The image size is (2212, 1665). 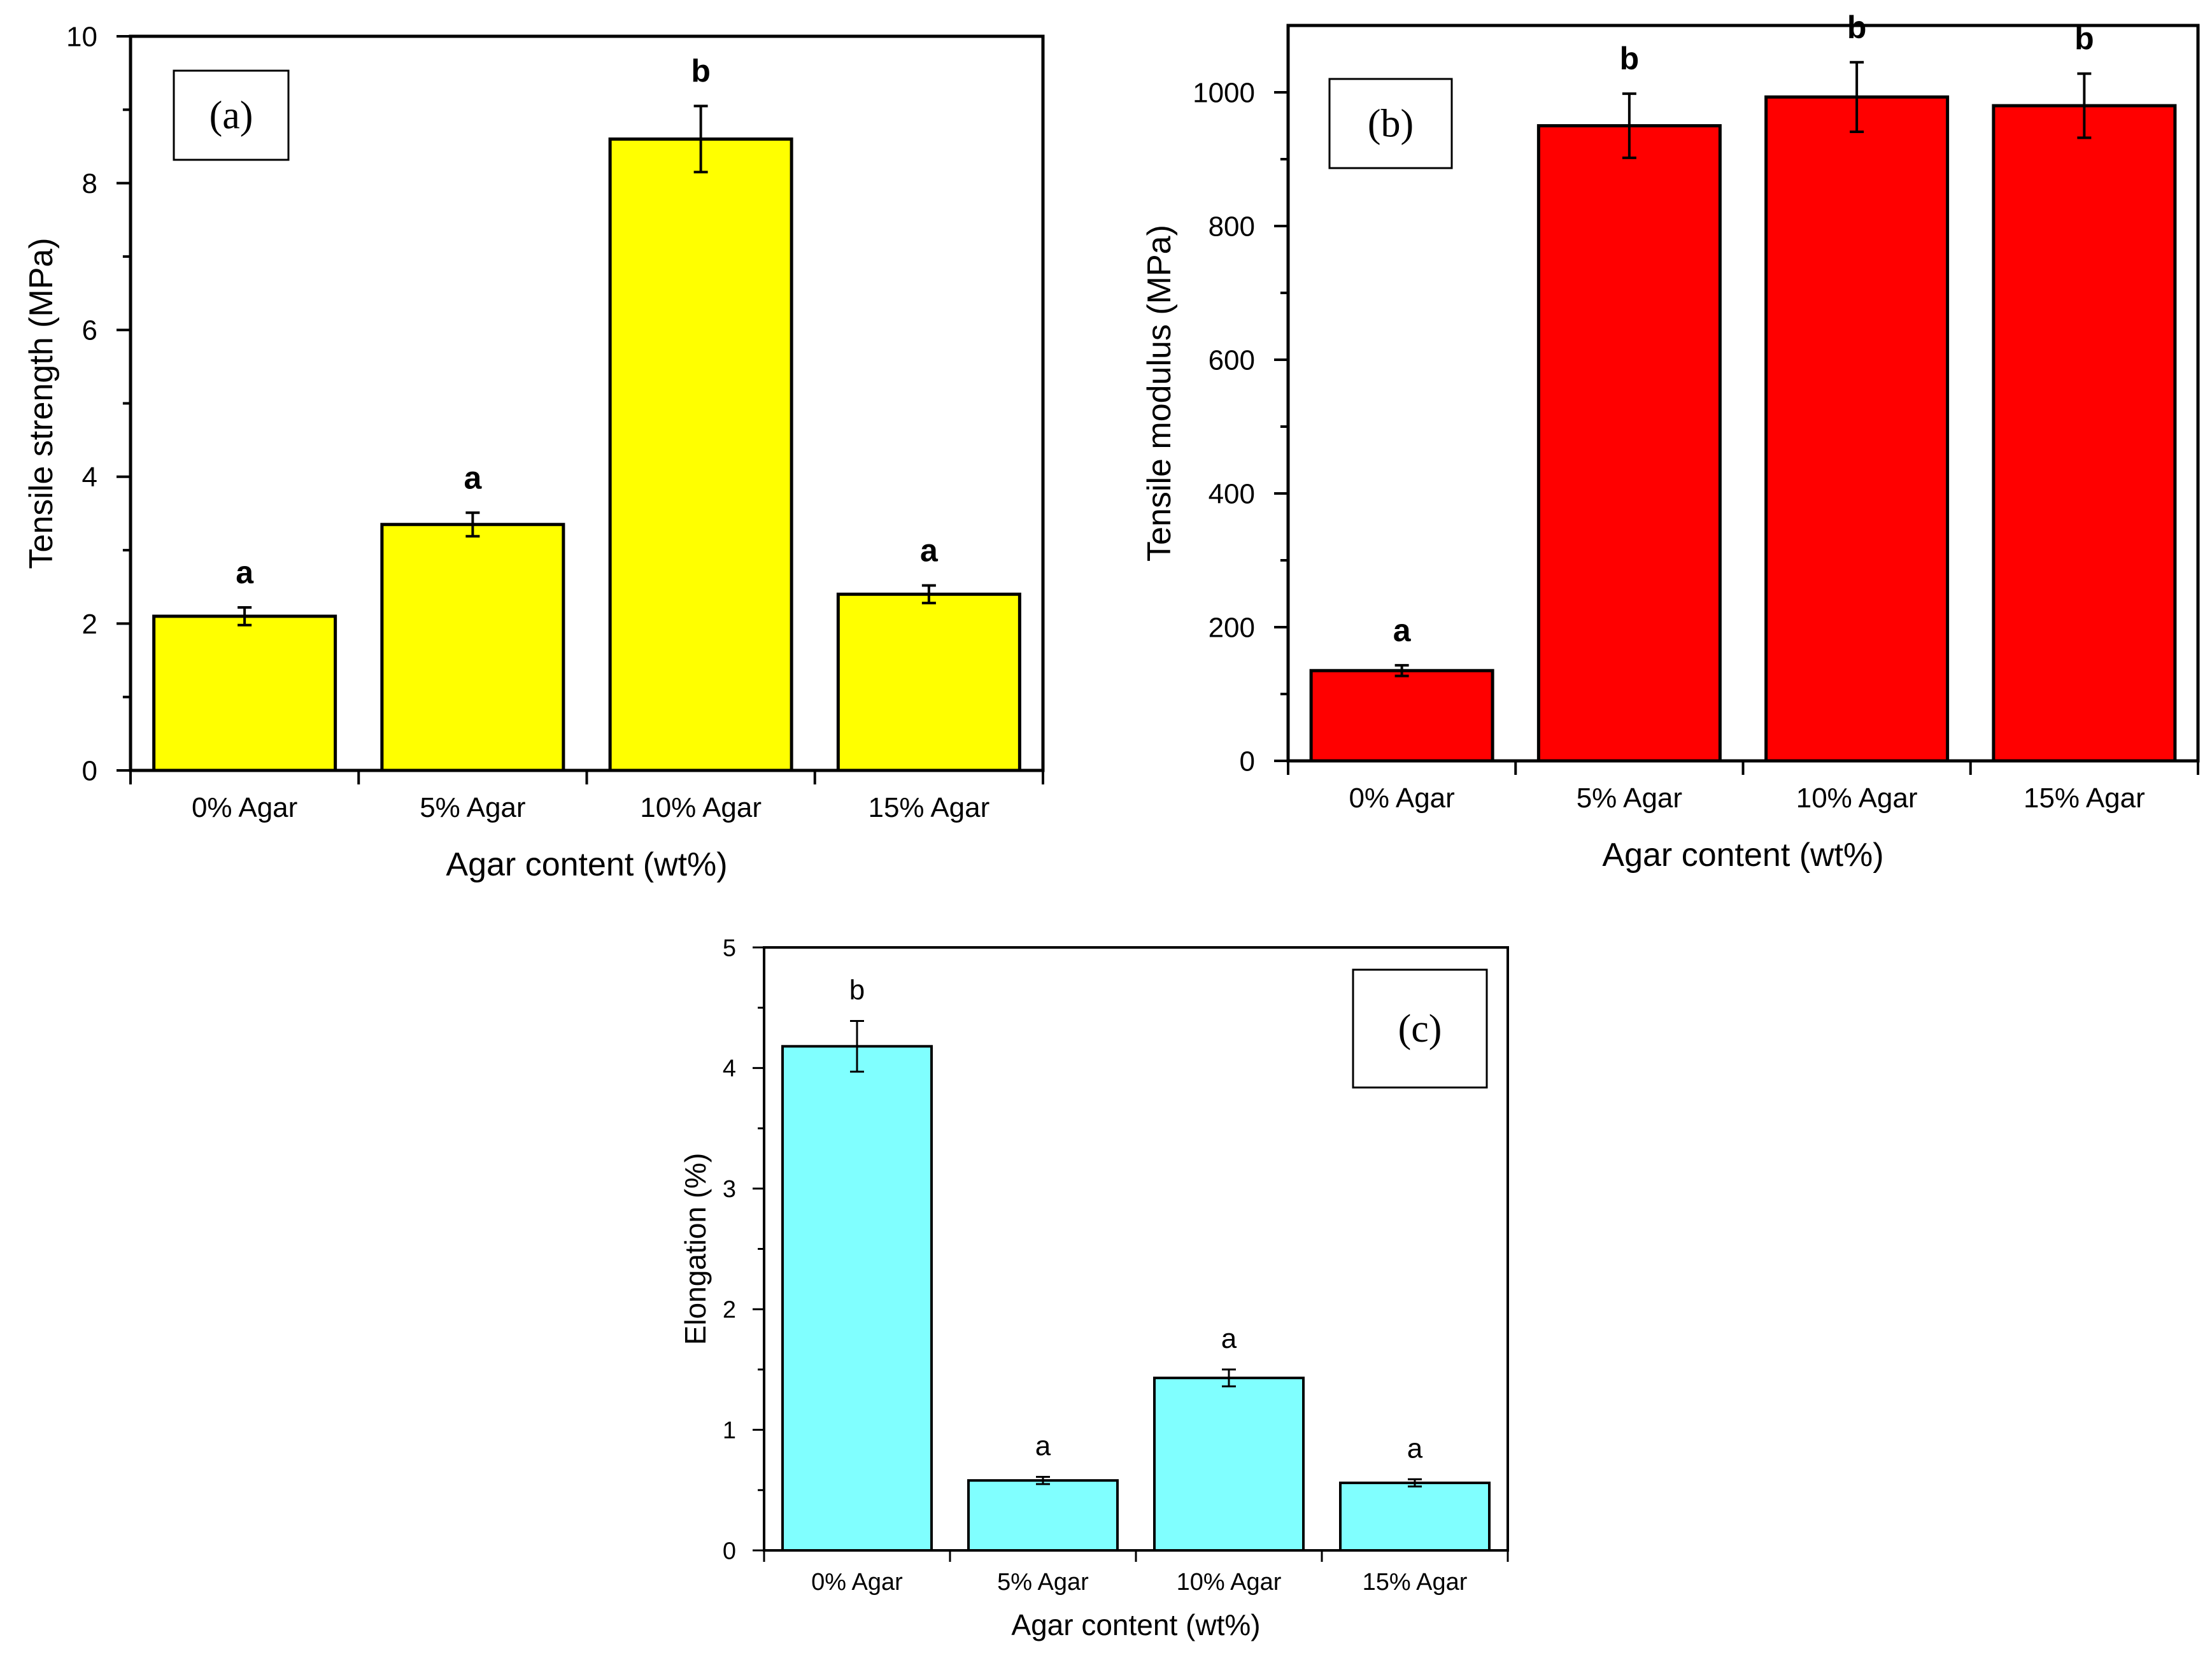 I want to click on panel-label: (b), so click(x=1391, y=123).